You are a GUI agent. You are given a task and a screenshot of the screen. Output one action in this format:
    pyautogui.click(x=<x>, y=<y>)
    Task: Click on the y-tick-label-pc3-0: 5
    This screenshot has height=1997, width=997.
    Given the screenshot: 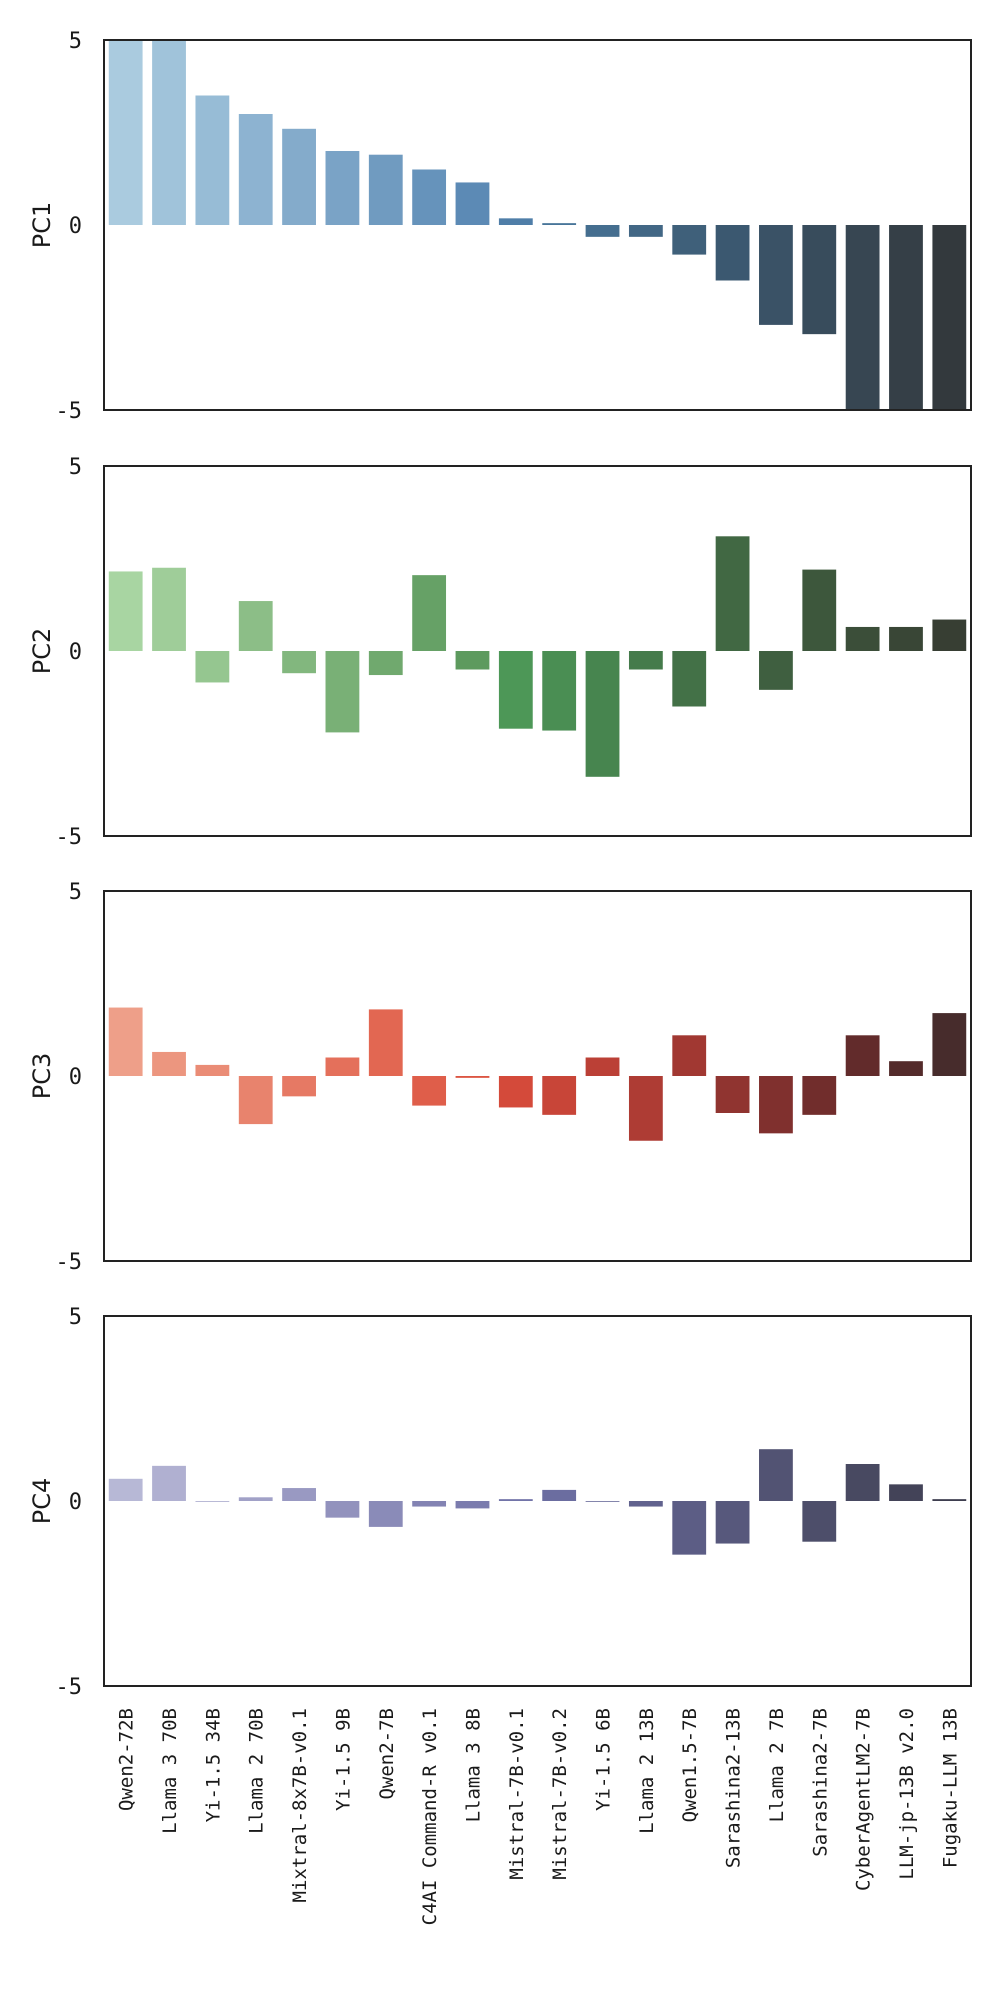 What is the action you would take?
    pyautogui.click(x=75, y=892)
    